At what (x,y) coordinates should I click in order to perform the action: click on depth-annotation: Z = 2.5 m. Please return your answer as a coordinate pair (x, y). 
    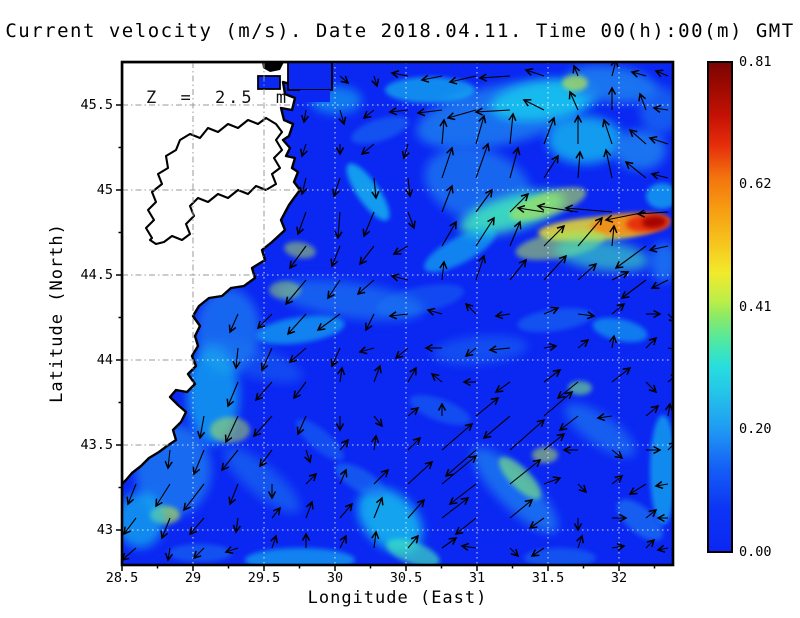
    Looking at the image, I should click on (218, 98).